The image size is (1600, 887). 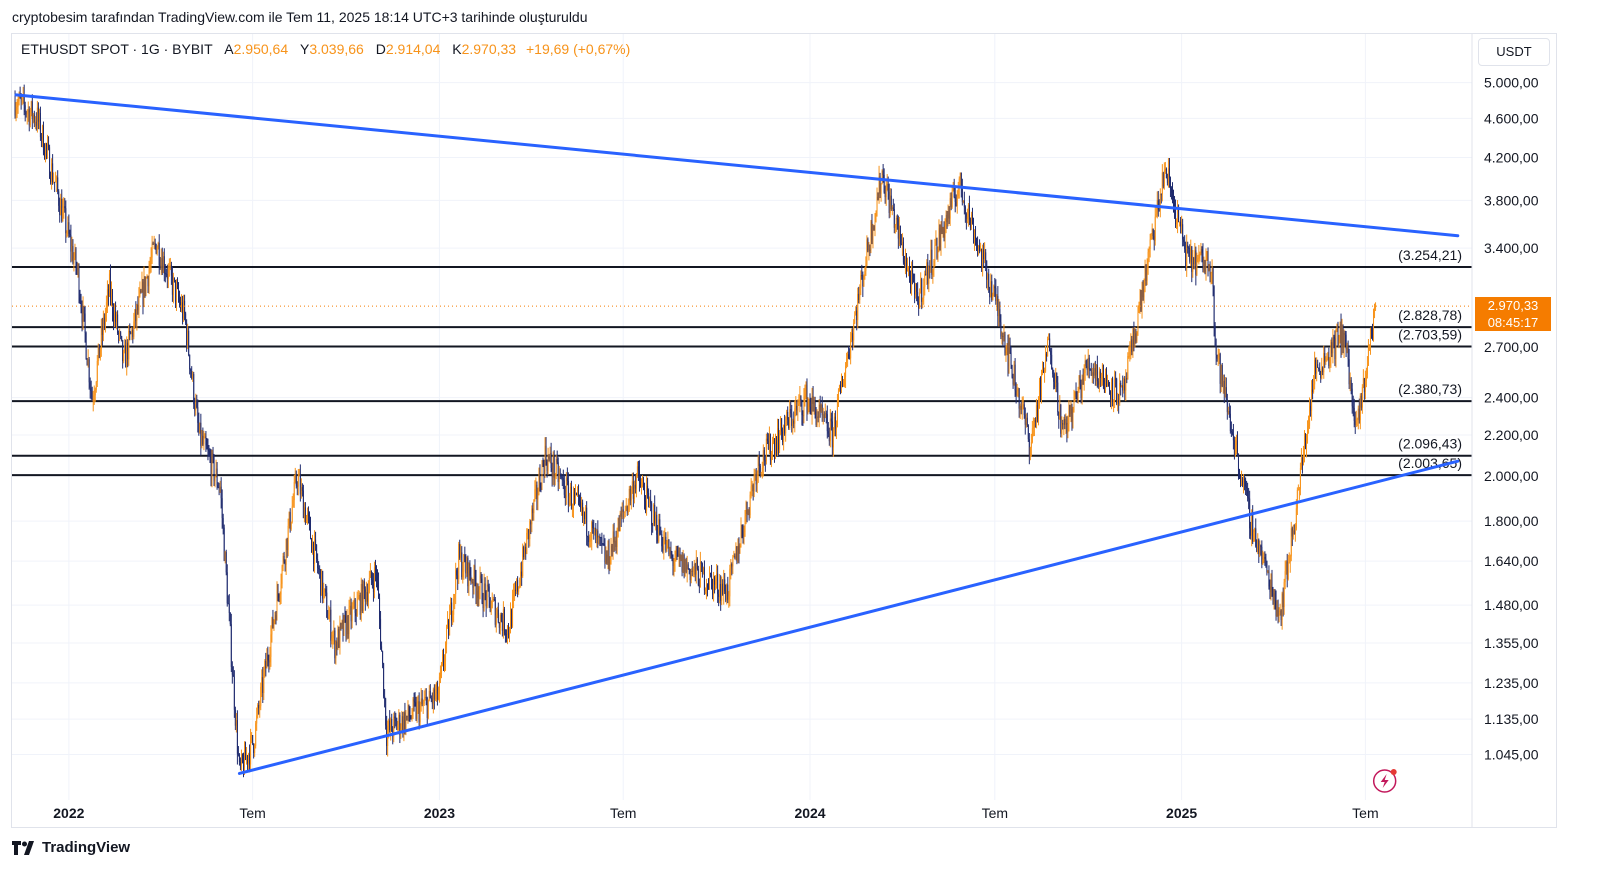 I want to click on y-tick-label: 3.400,00, so click(x=1511, y=248).